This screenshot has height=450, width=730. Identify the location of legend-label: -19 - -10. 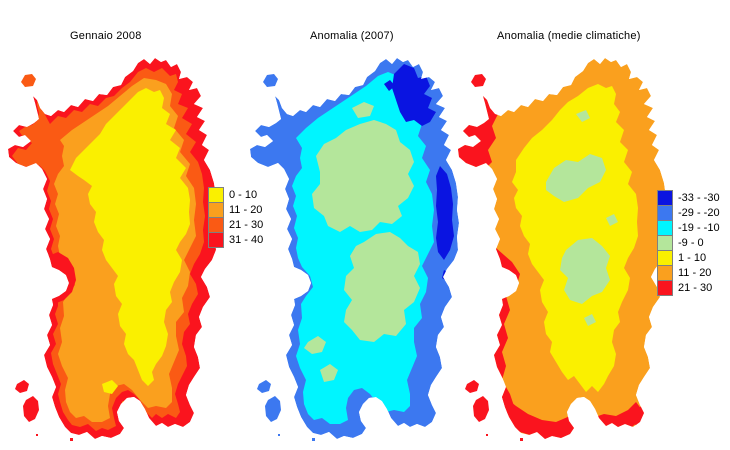
(699, 228).